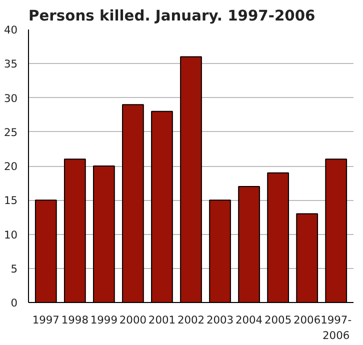  I want to click on y-tick-label: 30, so click(11, 98).